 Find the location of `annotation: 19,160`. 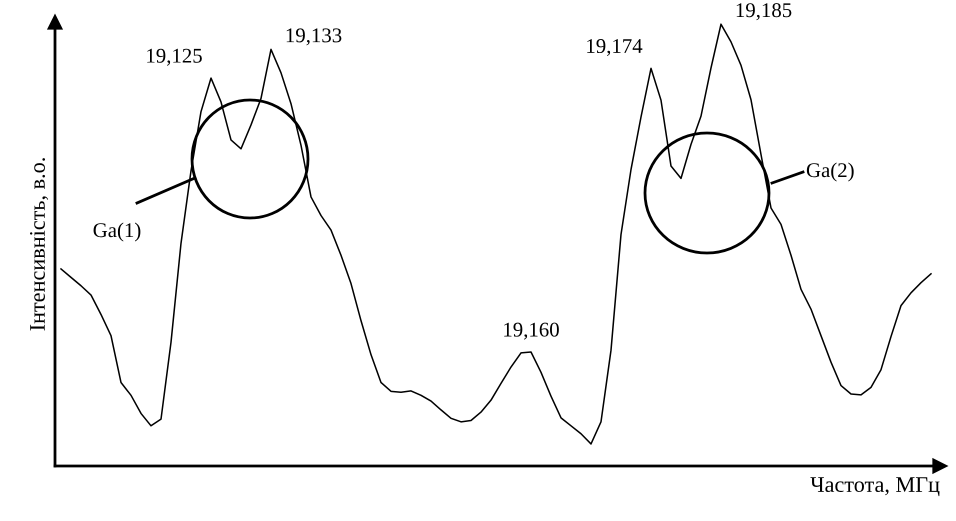

annotation: 19,160 is located at coordinates (531, 331).